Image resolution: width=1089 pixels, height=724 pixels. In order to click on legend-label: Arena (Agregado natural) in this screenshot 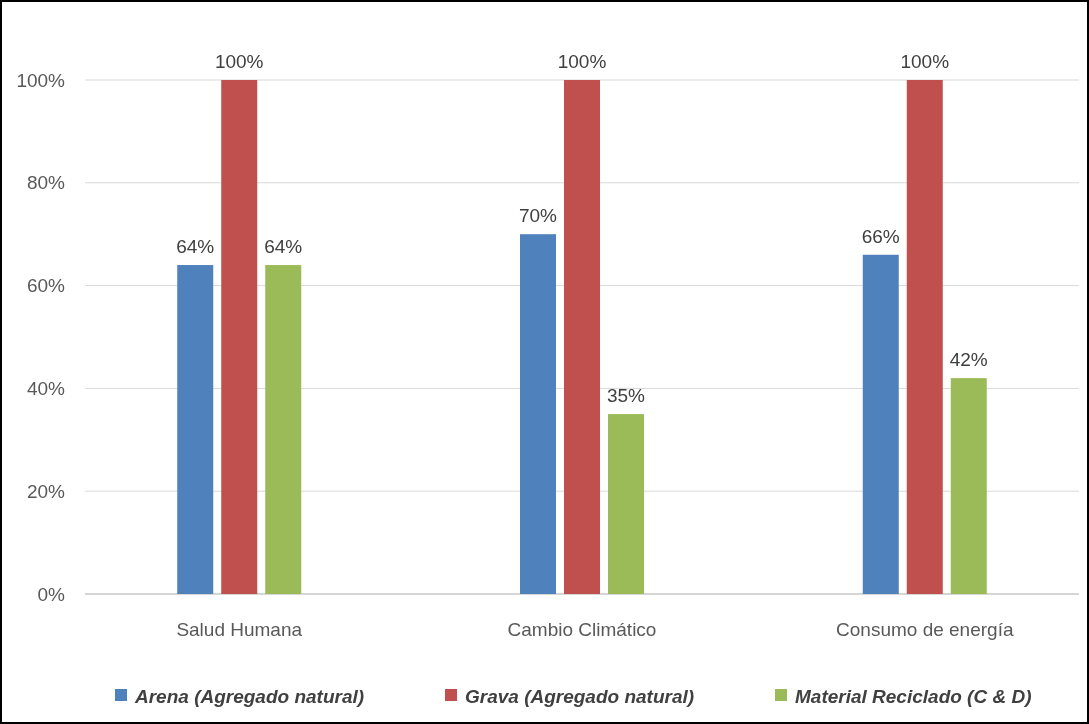, I will do `click(249, 696)`.